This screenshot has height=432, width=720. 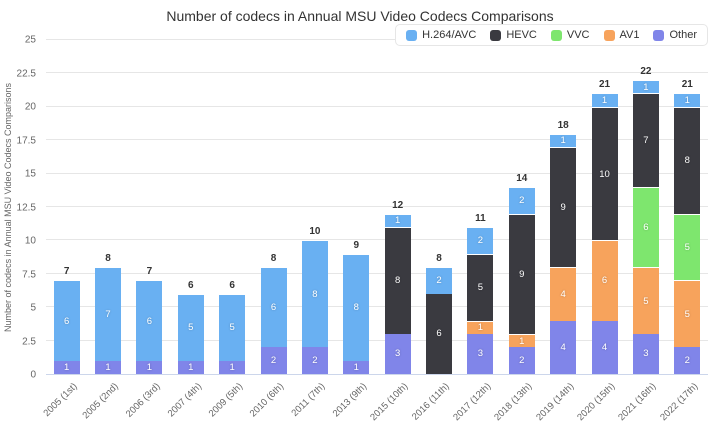 I want to click on bar-slot: 2 8 10 2011 (7th), so click(x=312, y=229).